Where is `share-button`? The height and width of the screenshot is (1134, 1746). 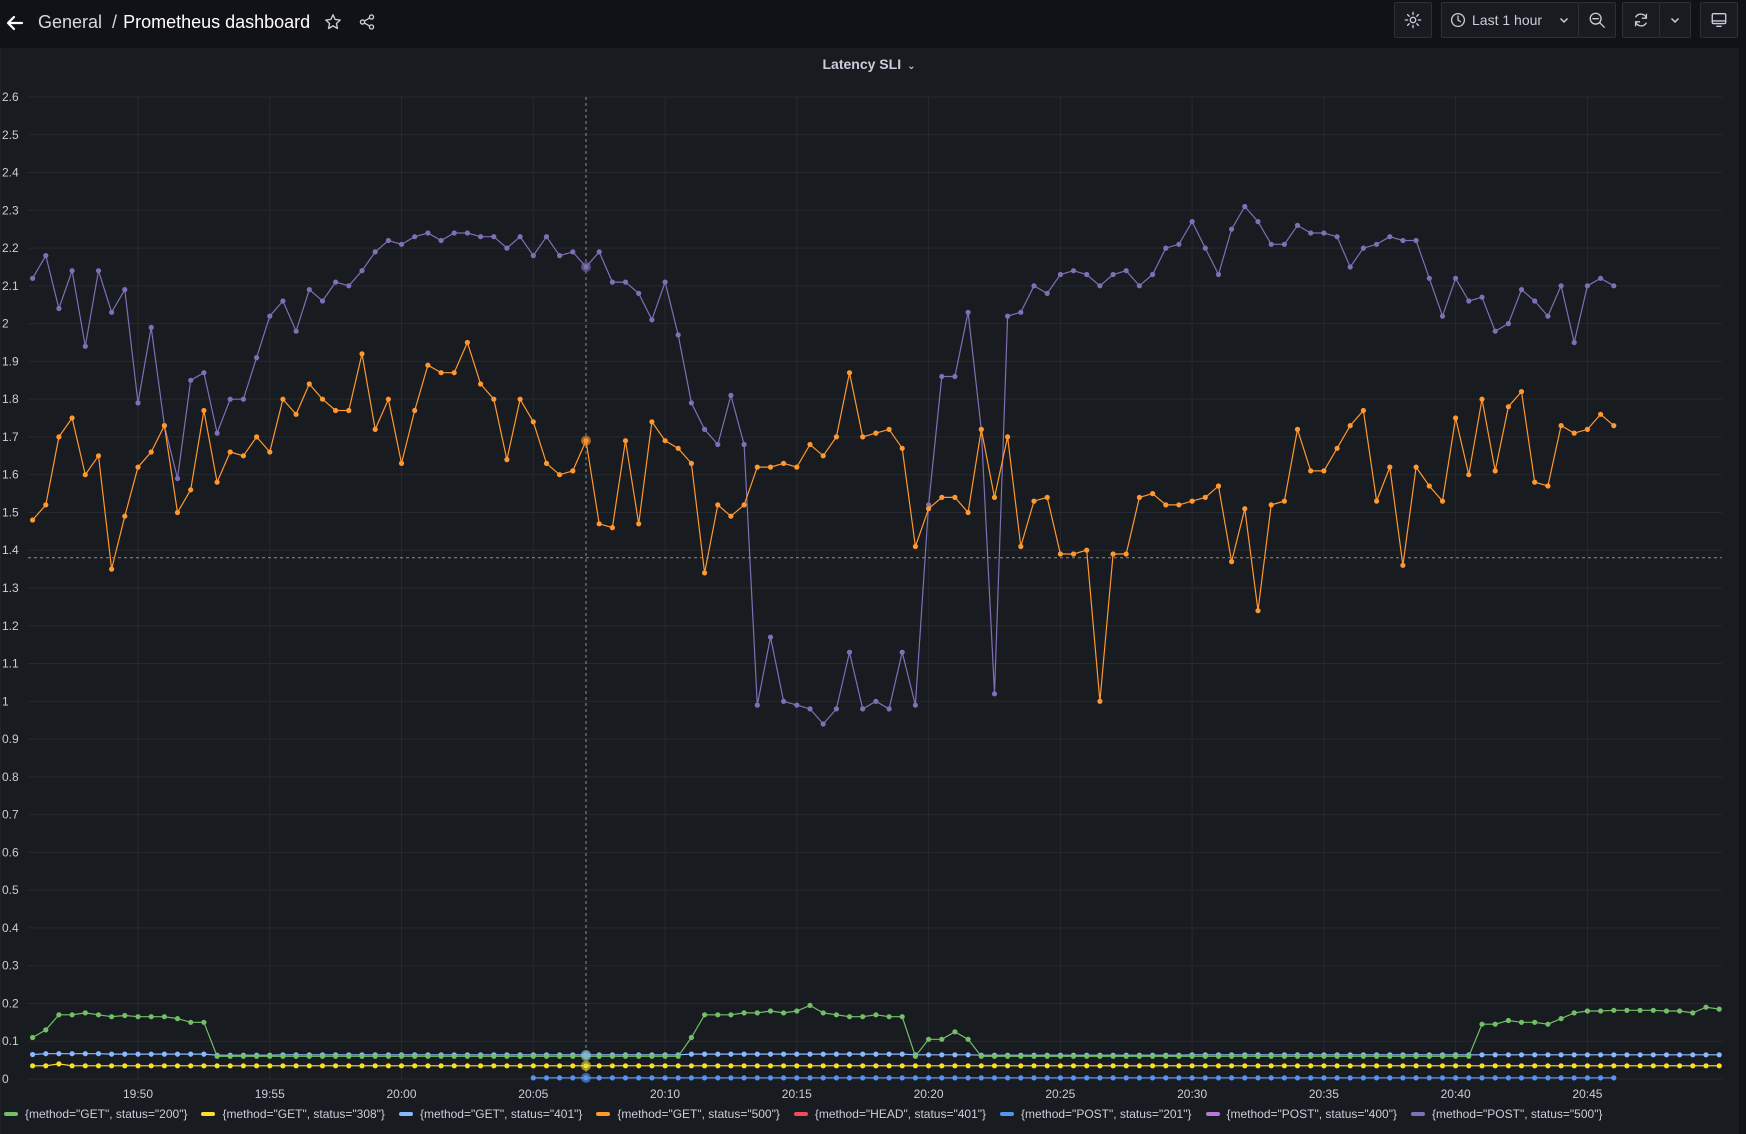
share-button is located at coordinates (367, 22).